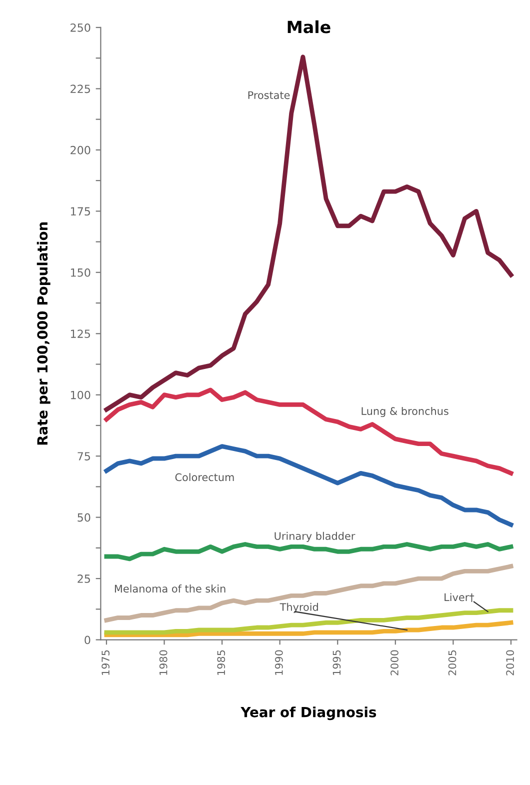  What do you see at coordinates (80, 211) in the screenshot?
I see `y-tick-label: 175` at bounding box center [80, 211].